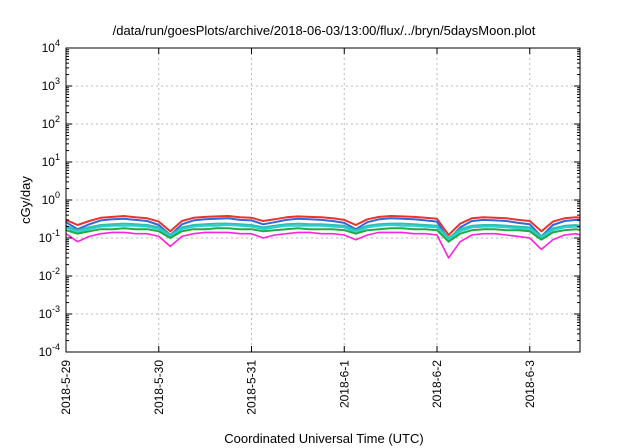 The image size is (640, 448). I want to click on y-tick-label: 10⁰, so click(51, 198).